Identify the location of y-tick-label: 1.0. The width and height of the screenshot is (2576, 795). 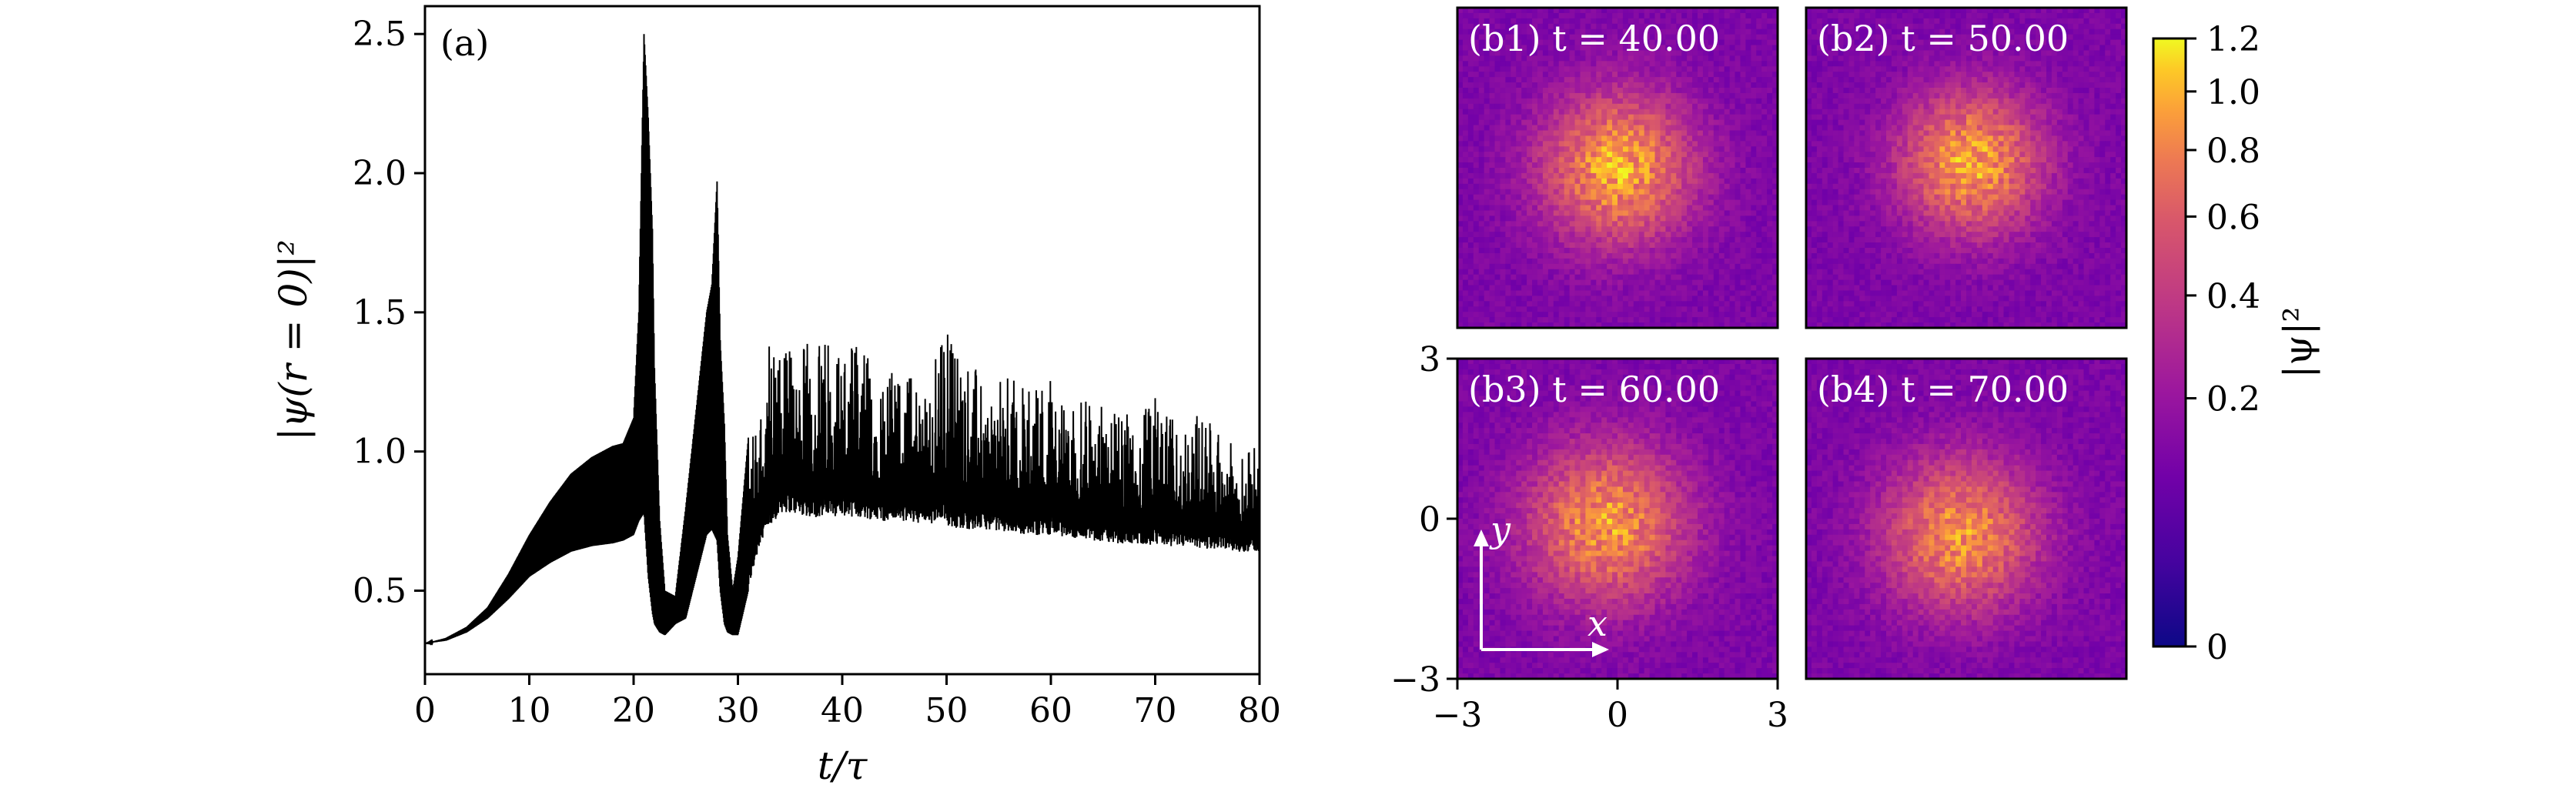
(380, 452).